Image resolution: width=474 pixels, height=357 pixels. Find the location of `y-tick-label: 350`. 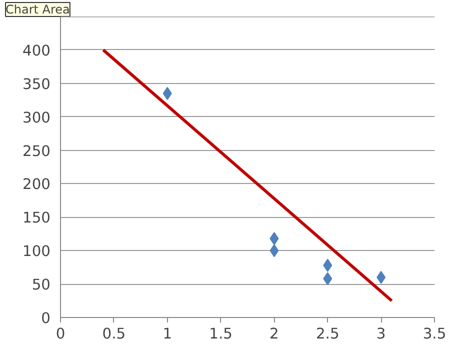

y-tick-label: 350 is located at coordinates (36, 84).